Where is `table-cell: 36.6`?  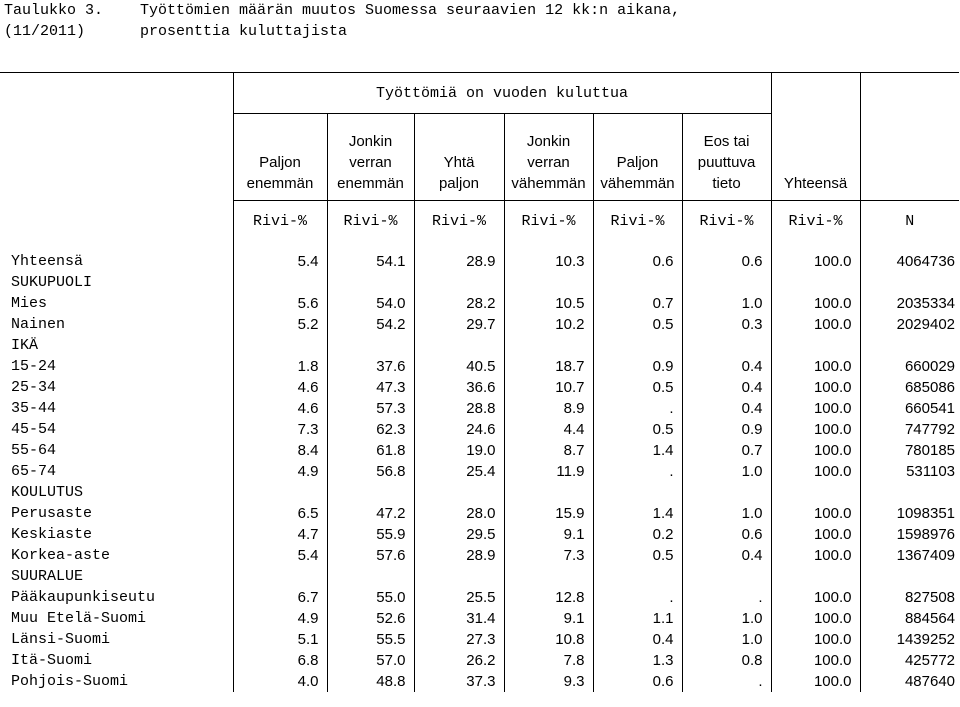 table-cell: 36.6 is located at coordinates (458, 387).